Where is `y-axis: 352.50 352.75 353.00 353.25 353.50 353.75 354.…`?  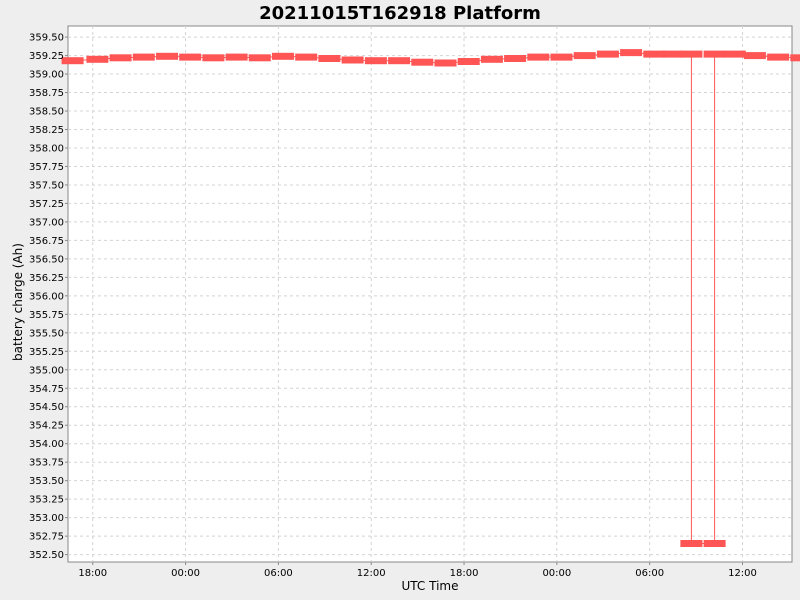 y-axis: 352.50 352.75 353.00 353.25 353.50 353.75 354.… is located at coordinates (48, 297).